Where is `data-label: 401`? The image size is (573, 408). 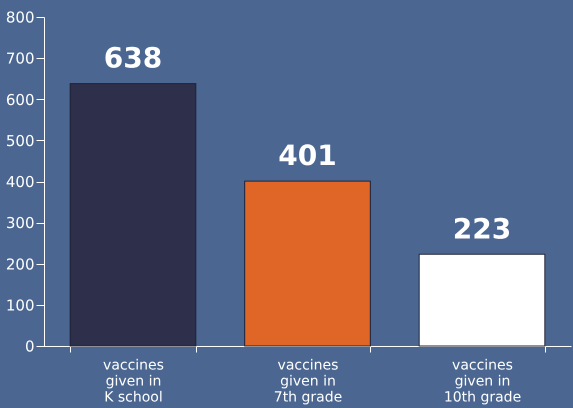
data-label: 401 is located at coordinates (307, 155).